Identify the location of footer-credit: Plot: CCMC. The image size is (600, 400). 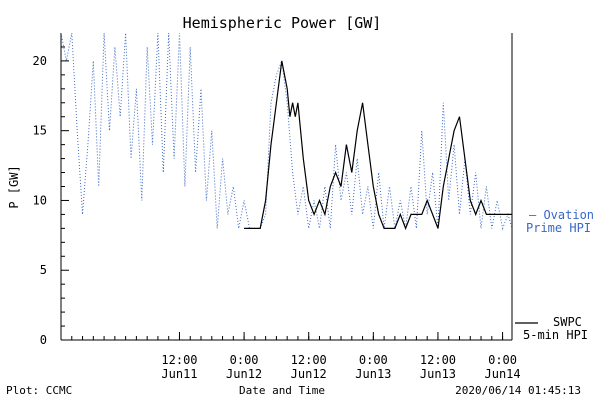
(39, 390).